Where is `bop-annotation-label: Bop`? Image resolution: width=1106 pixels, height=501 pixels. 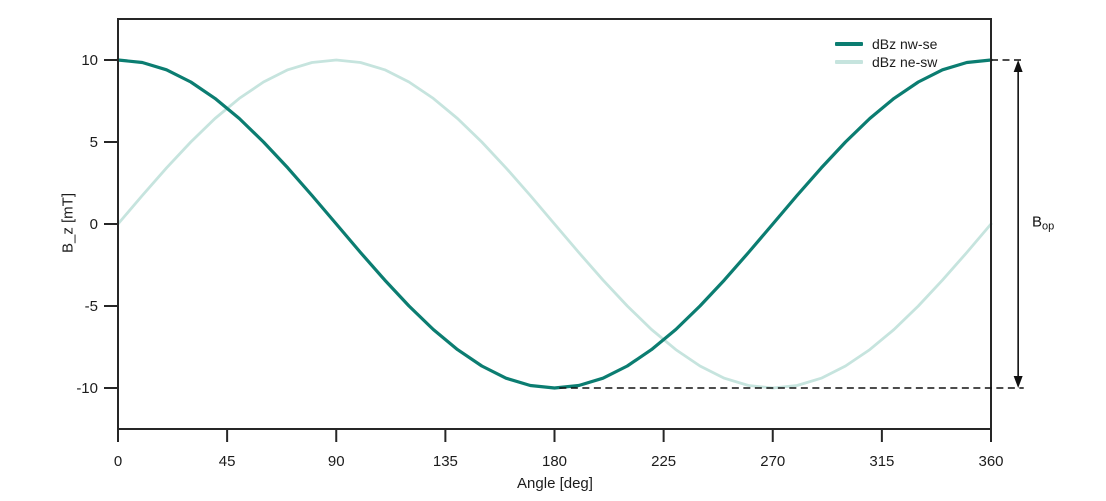
bop-annotation-label: Bop is located at coordinates (1043, 223).